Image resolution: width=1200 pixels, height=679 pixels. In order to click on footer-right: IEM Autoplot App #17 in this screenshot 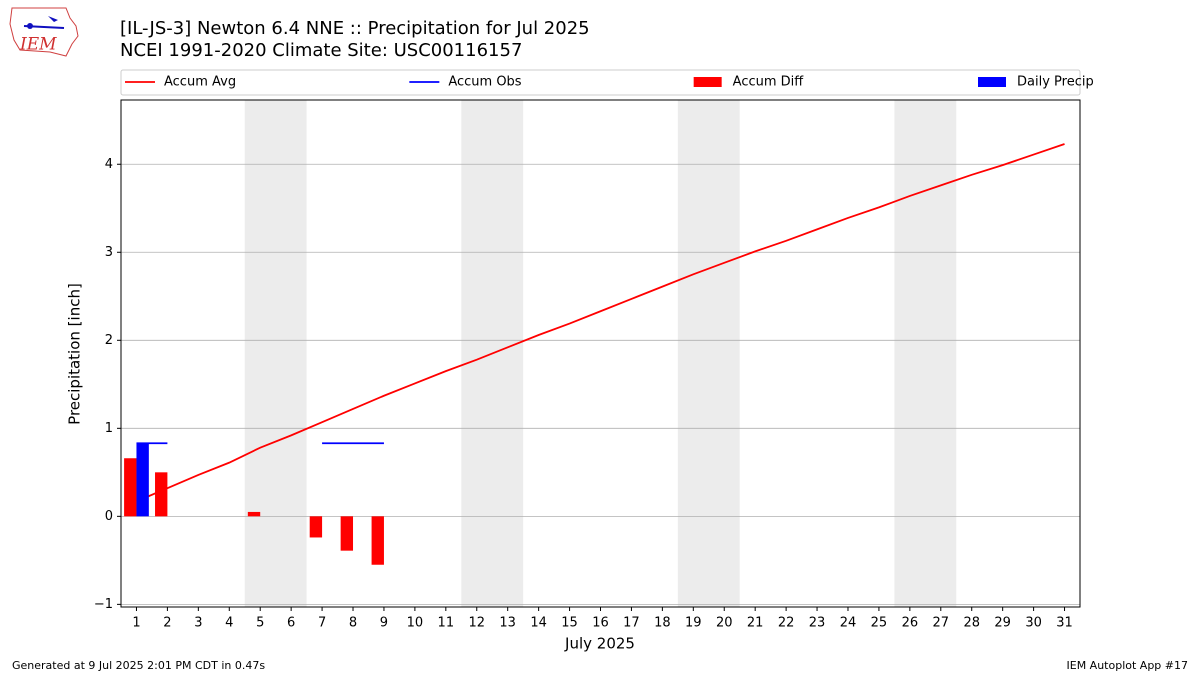, I will do `click(1128, 665)`.